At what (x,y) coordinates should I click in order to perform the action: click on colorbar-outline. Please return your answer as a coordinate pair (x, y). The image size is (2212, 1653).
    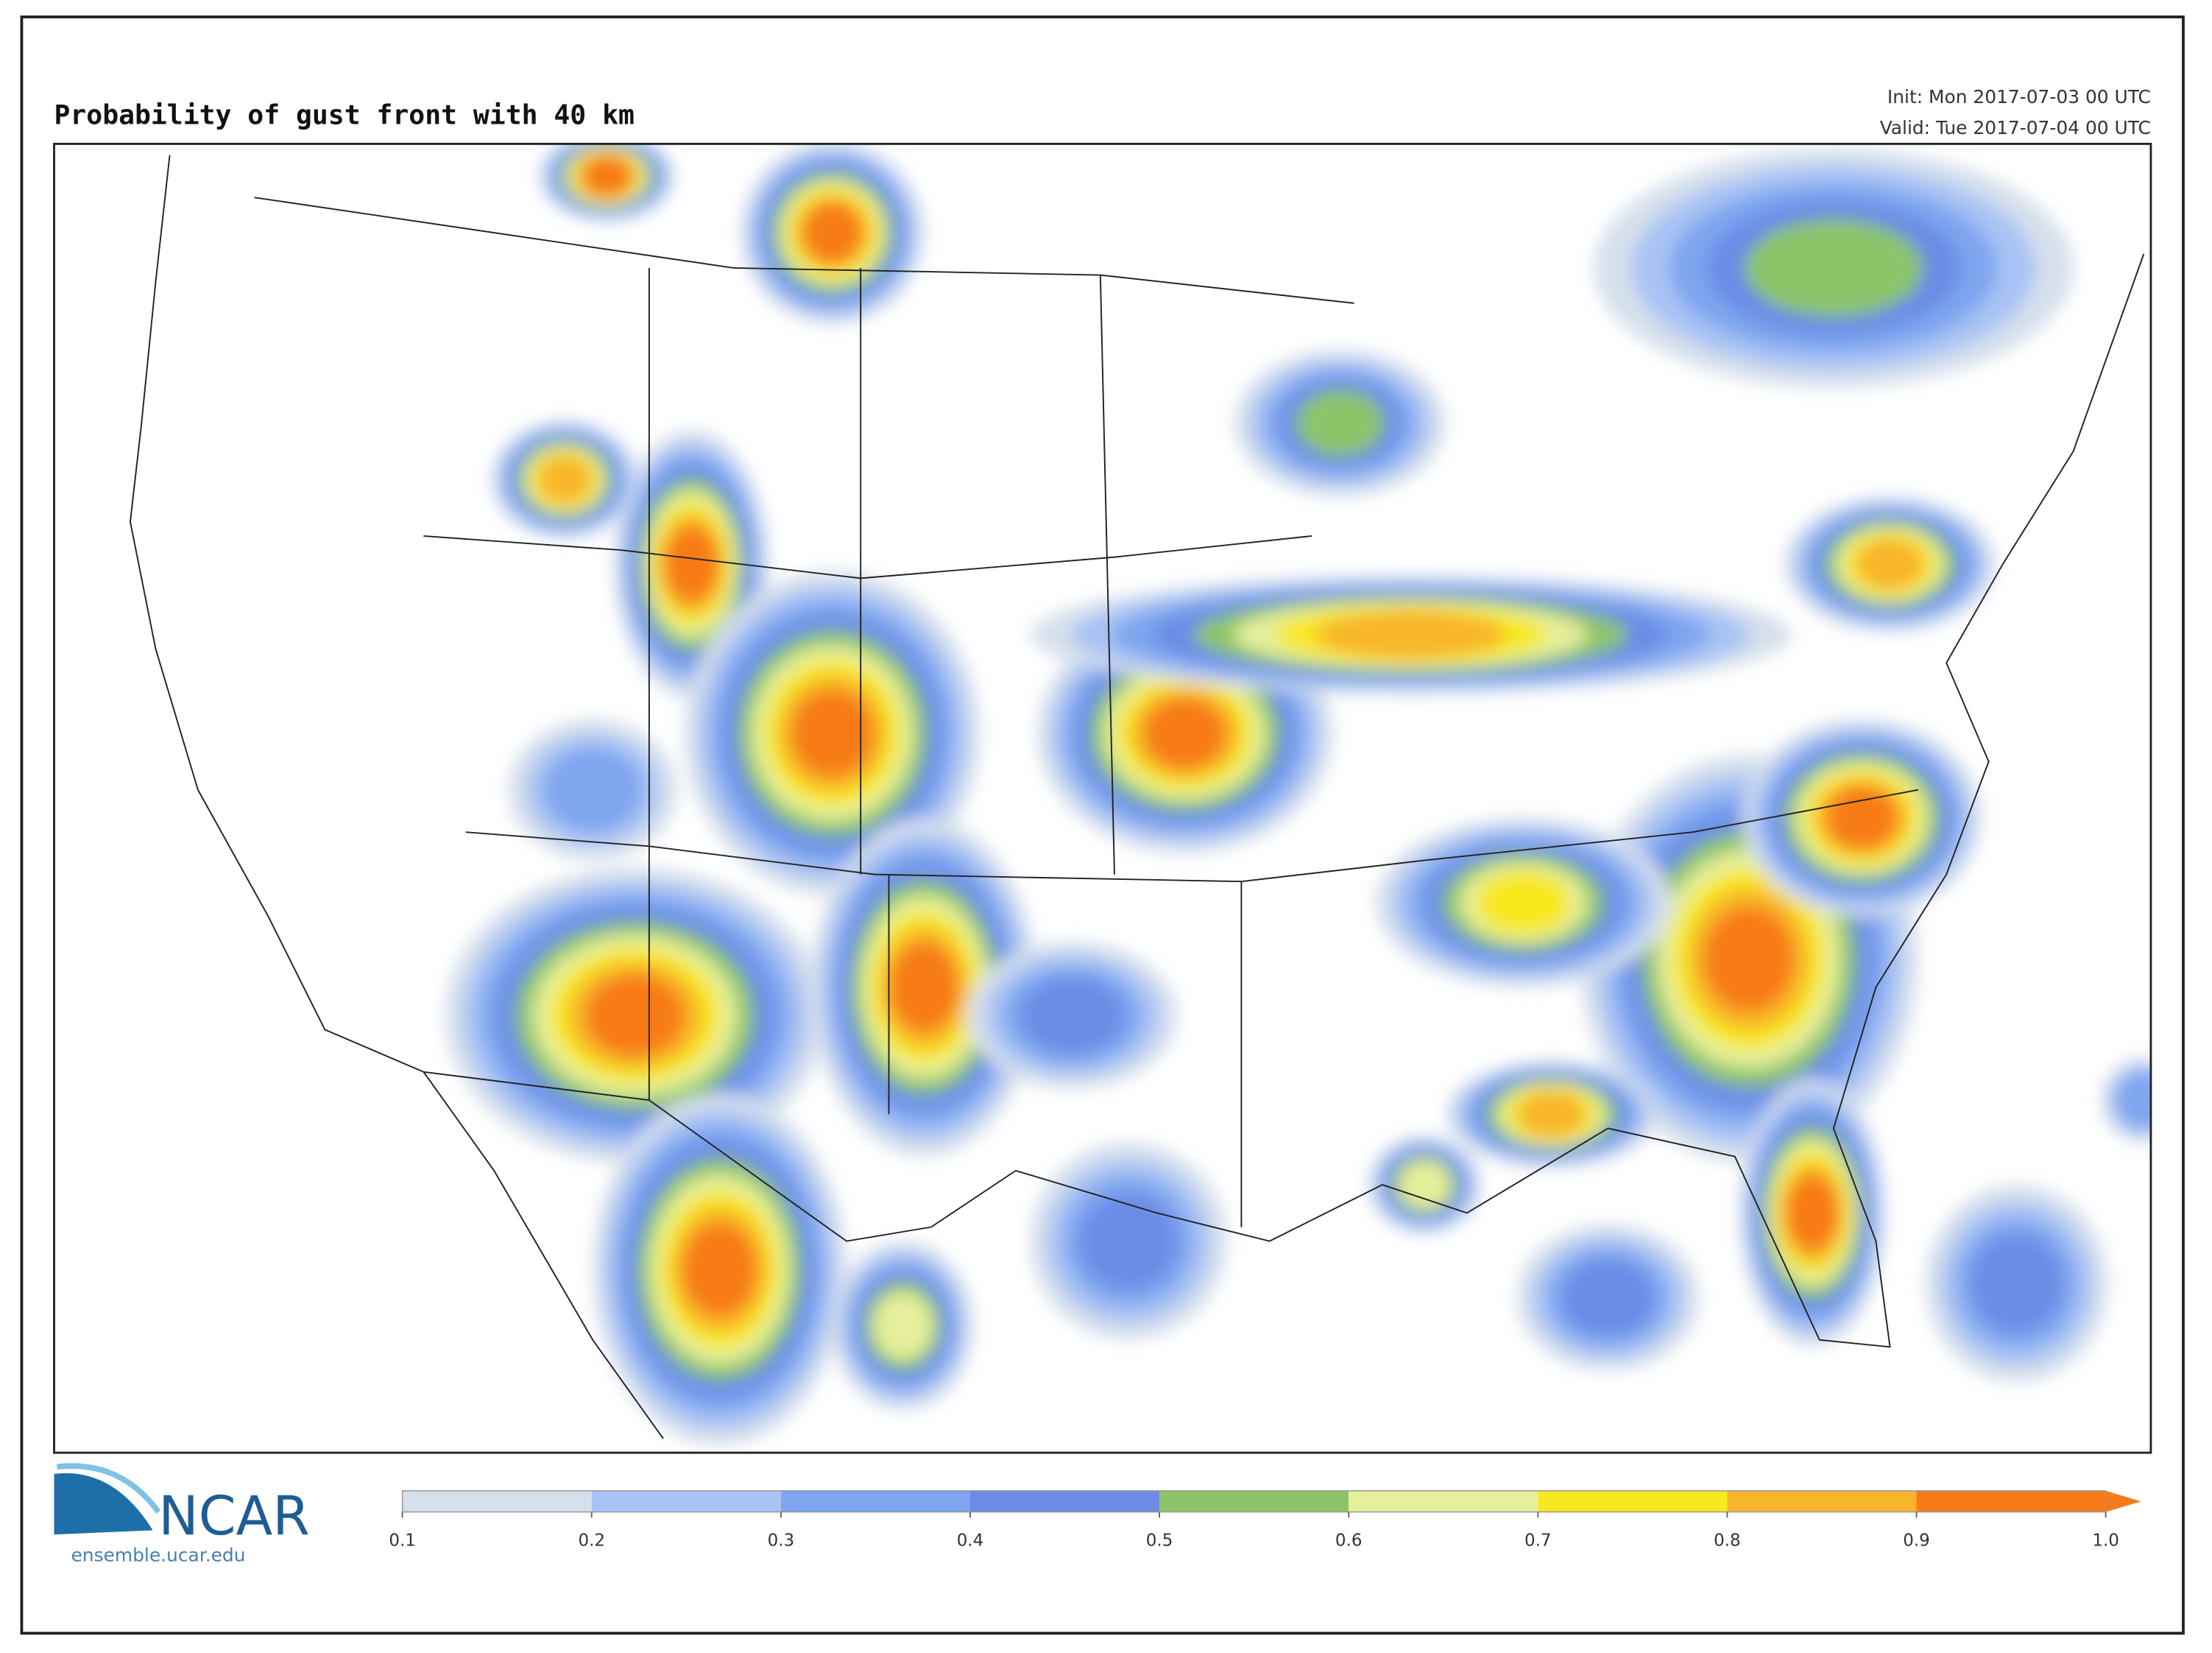
    Looking at the image, I should click on (1254, 1502).